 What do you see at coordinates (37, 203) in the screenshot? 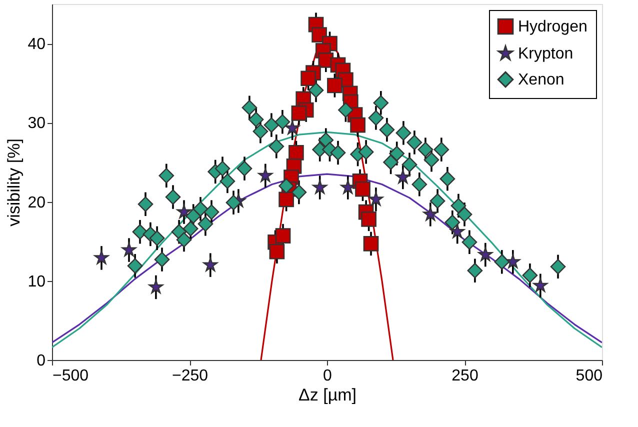
I see `y-tick-label: 20` at bounding box center [37, 203].